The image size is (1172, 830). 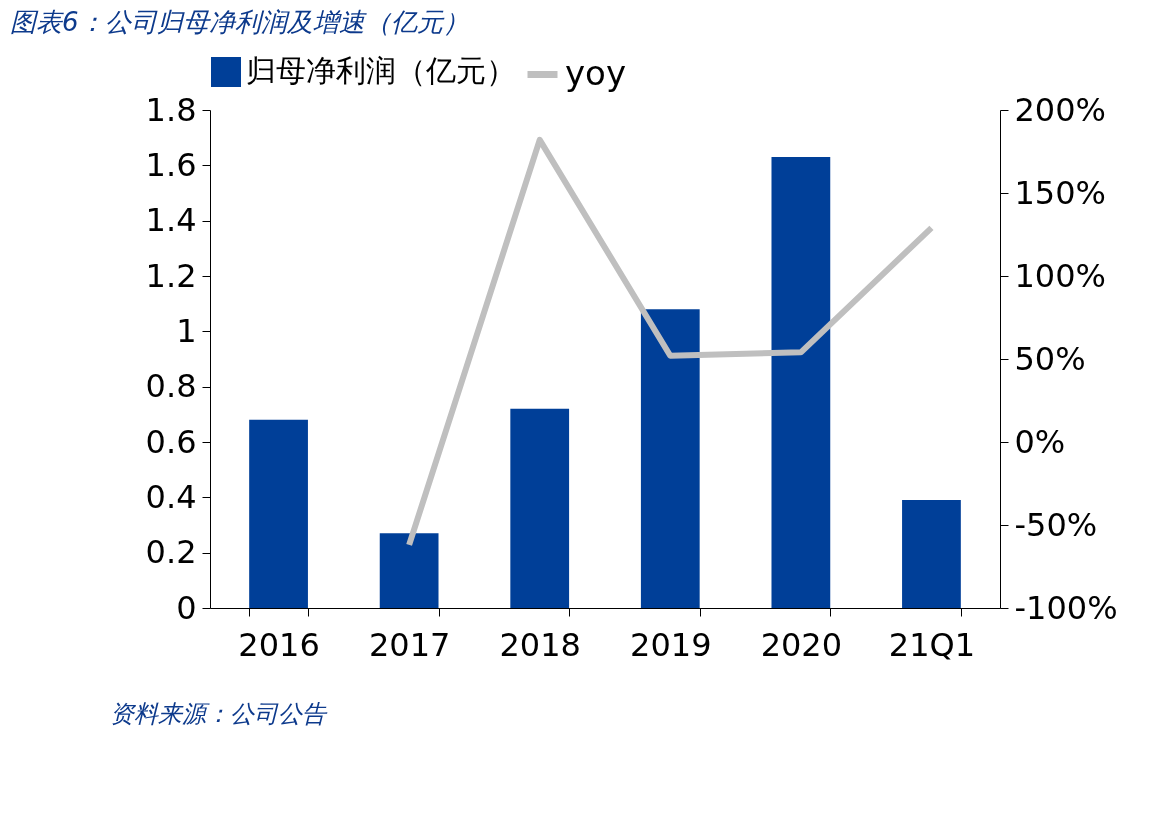 I want to click on legend-label: 归母净利润（亿元）, so click(x=381, y=70).